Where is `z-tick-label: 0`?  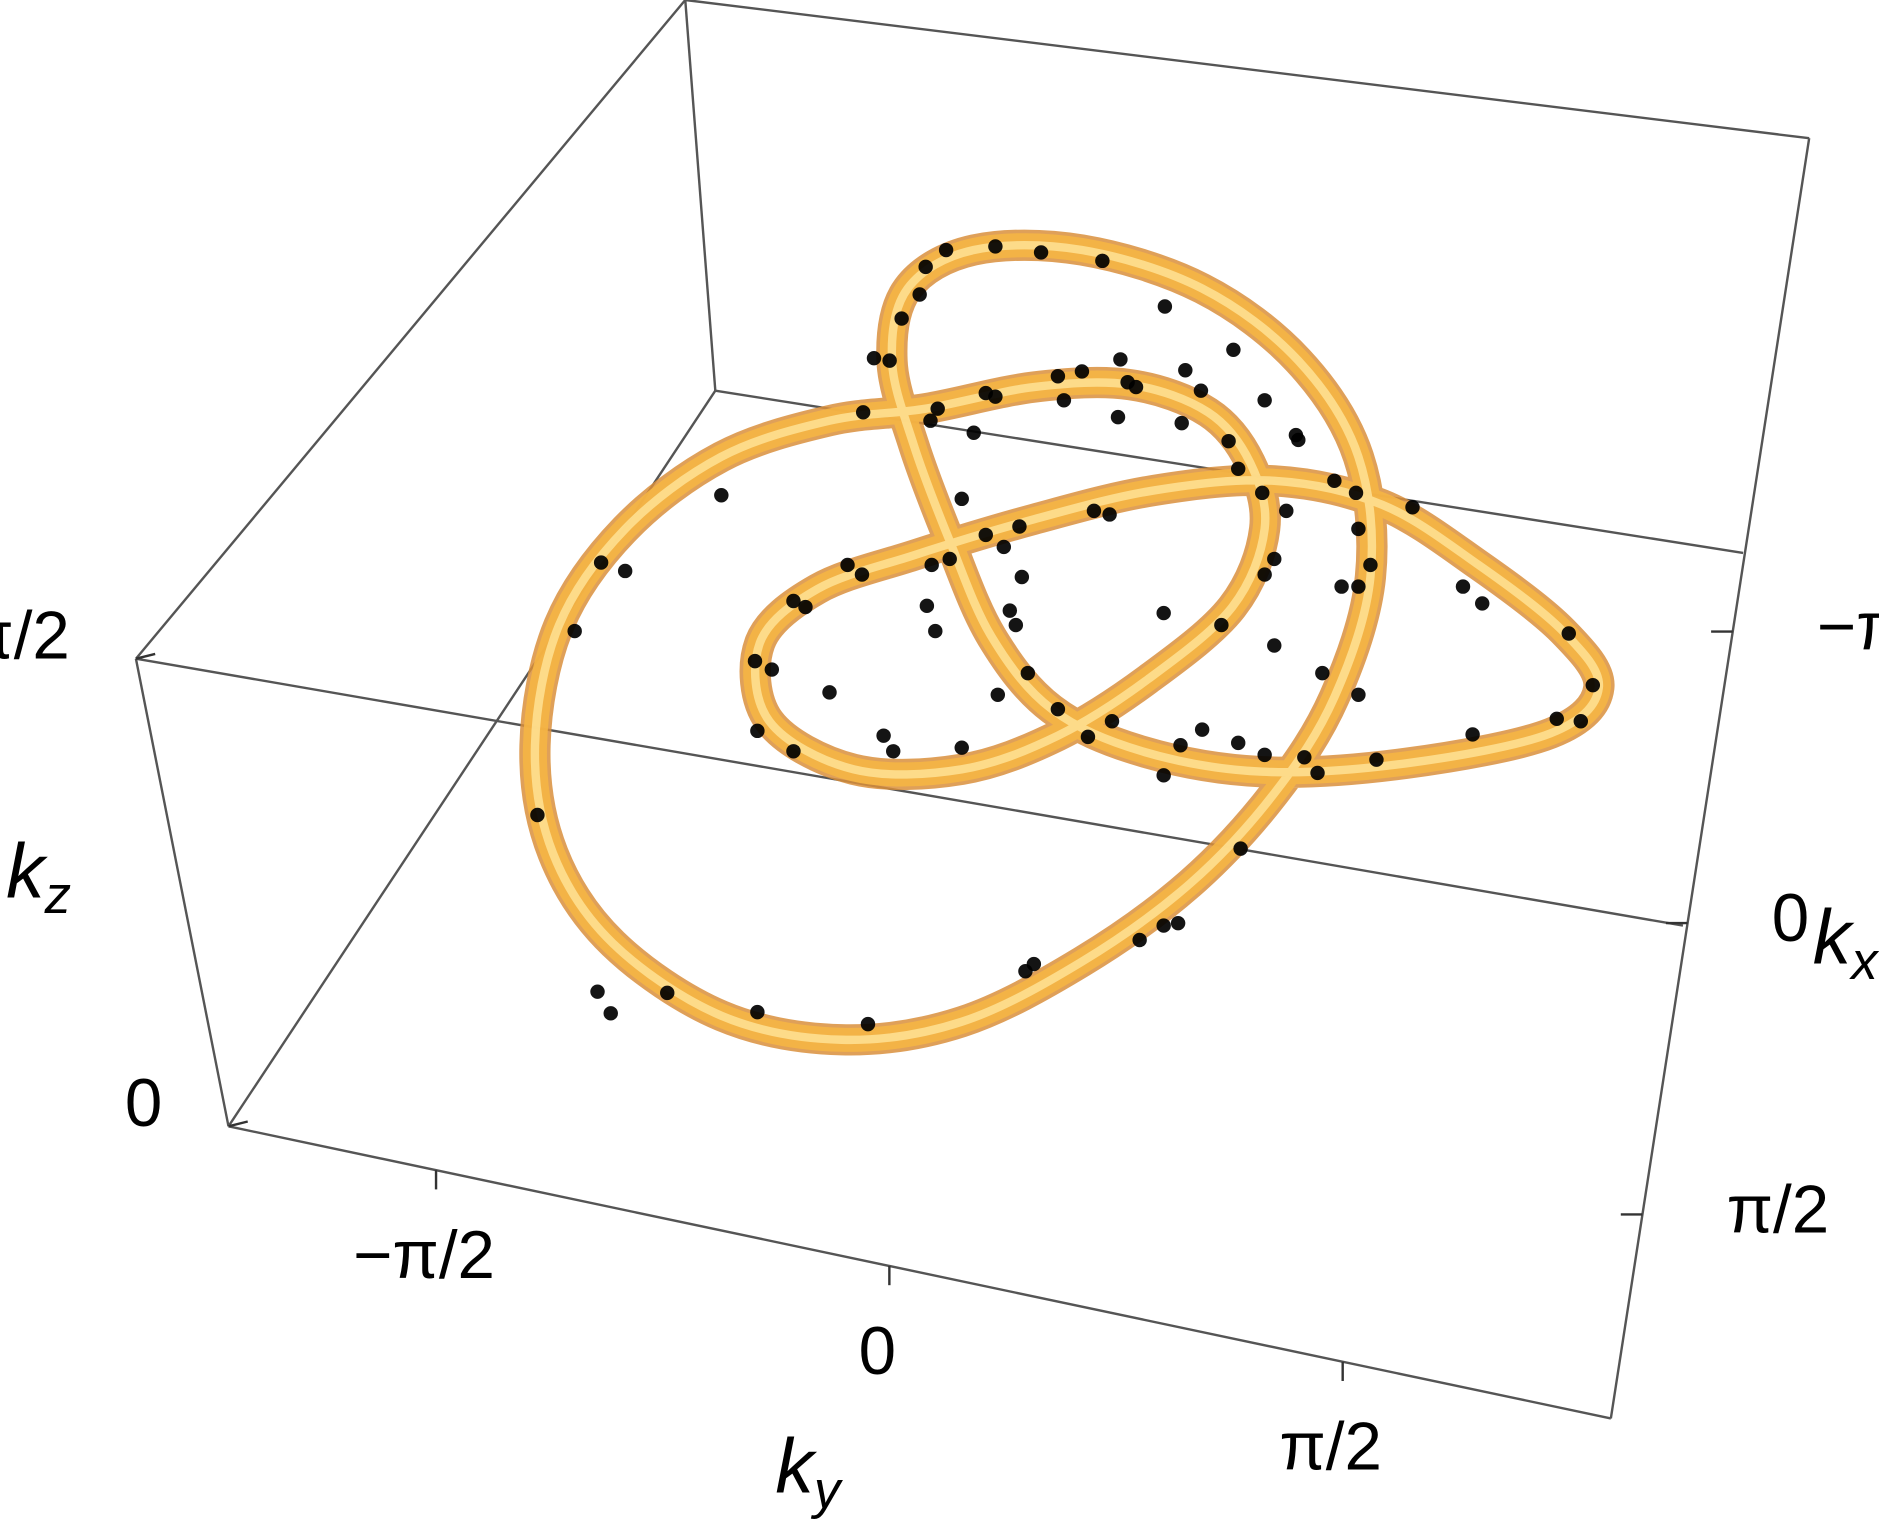 z-tick-label: 0 is located at coordinates (143, 1103).